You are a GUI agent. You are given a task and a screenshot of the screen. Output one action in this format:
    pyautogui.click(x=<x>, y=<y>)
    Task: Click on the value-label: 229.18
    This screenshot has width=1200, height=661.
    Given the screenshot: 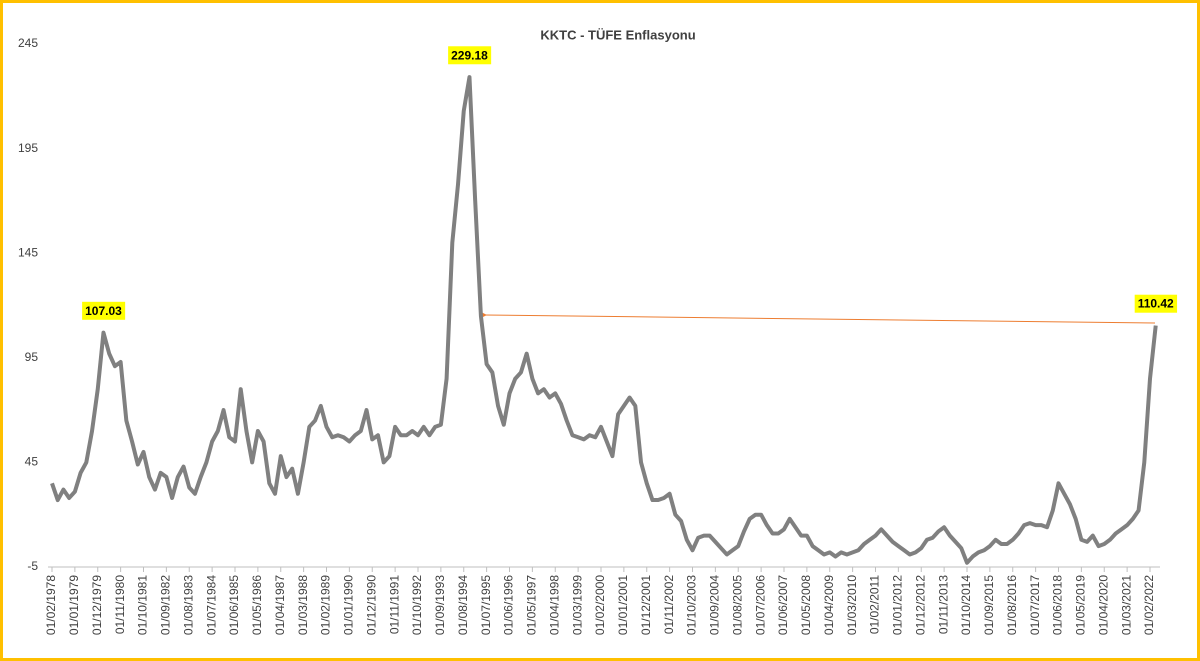 What is the action you would take?
    pyautogui.click(x=469, y=55)
    